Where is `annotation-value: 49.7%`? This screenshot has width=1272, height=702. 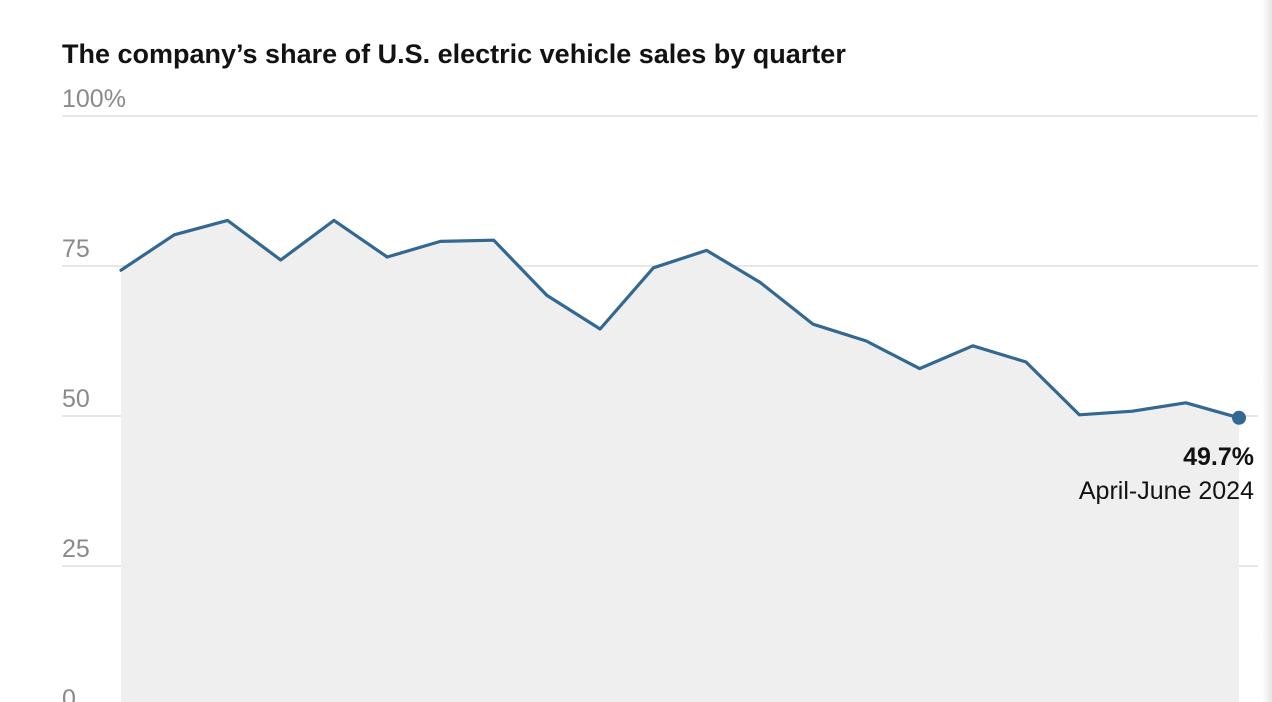
annotation-value: 49.7% is located at coordinates (1218, 457).